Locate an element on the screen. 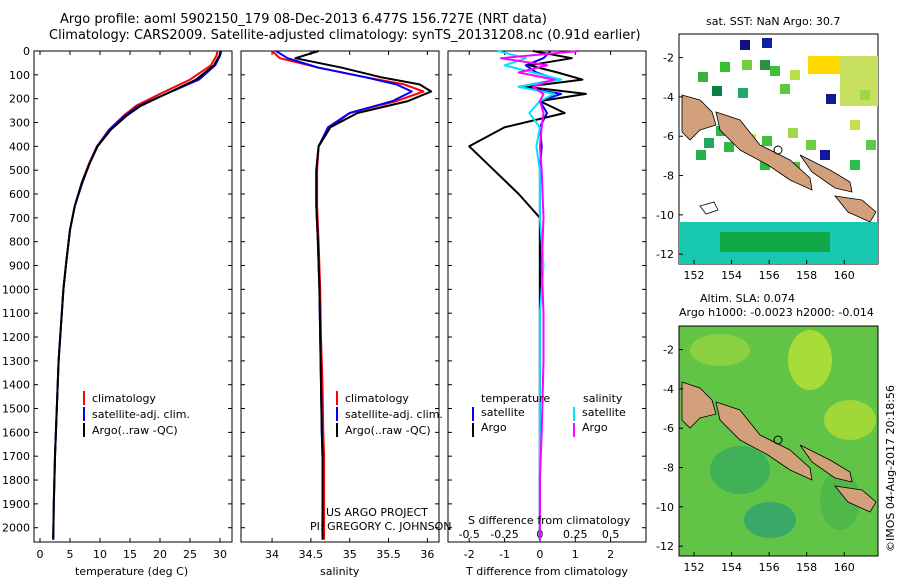 The width and height of the screenshot is (900, 580). depth-tick-label: 300 is located at coordinates (19, 123).